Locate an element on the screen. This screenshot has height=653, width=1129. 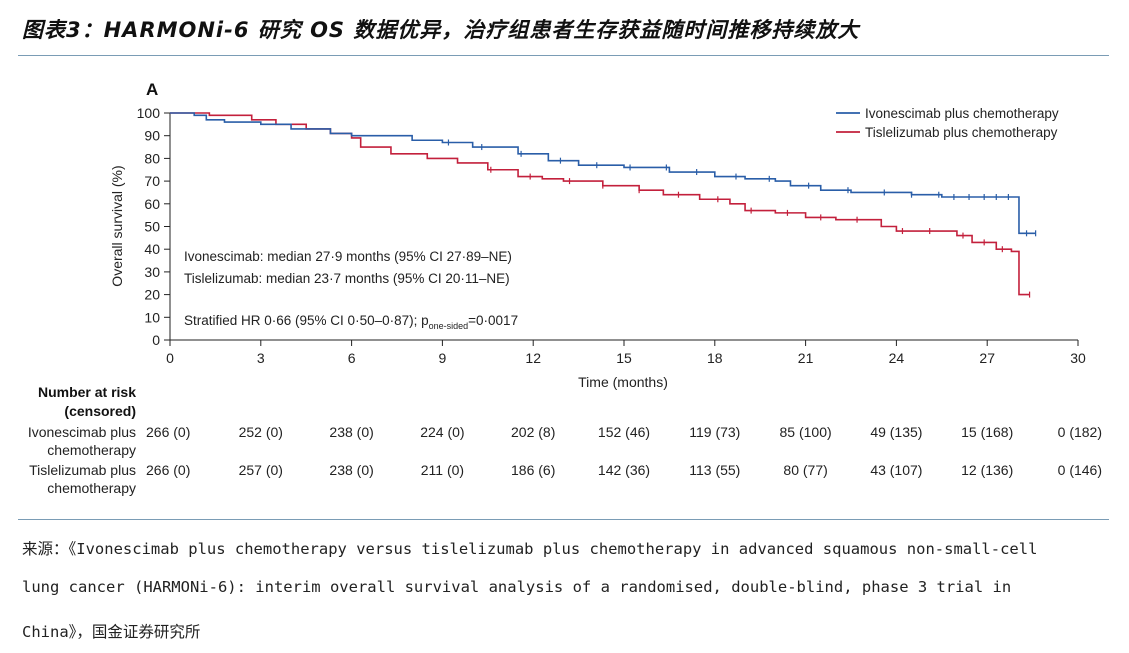
risk-table-cell: 211 (0) is located at coordinates (442, 470).